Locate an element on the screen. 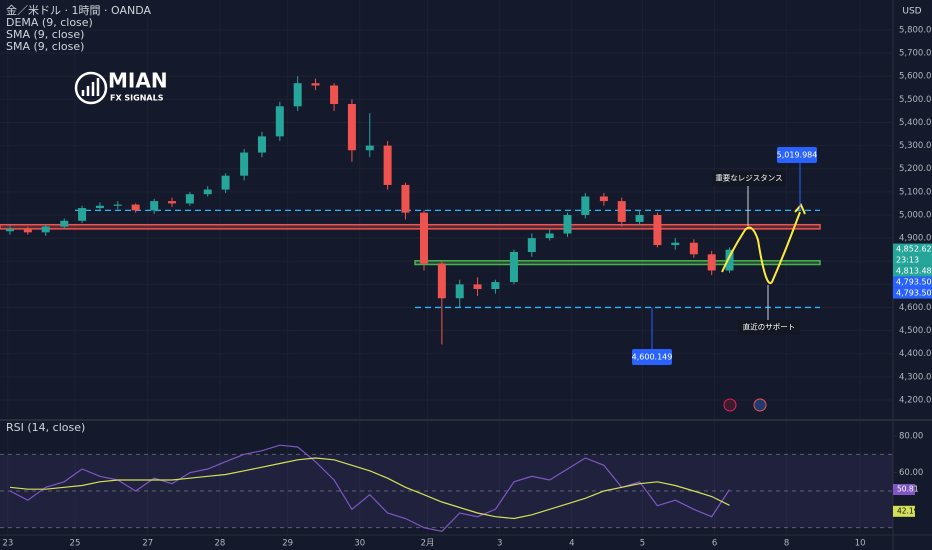  y-tick-label: 5,700.000 is located at coordinates (915, 54).